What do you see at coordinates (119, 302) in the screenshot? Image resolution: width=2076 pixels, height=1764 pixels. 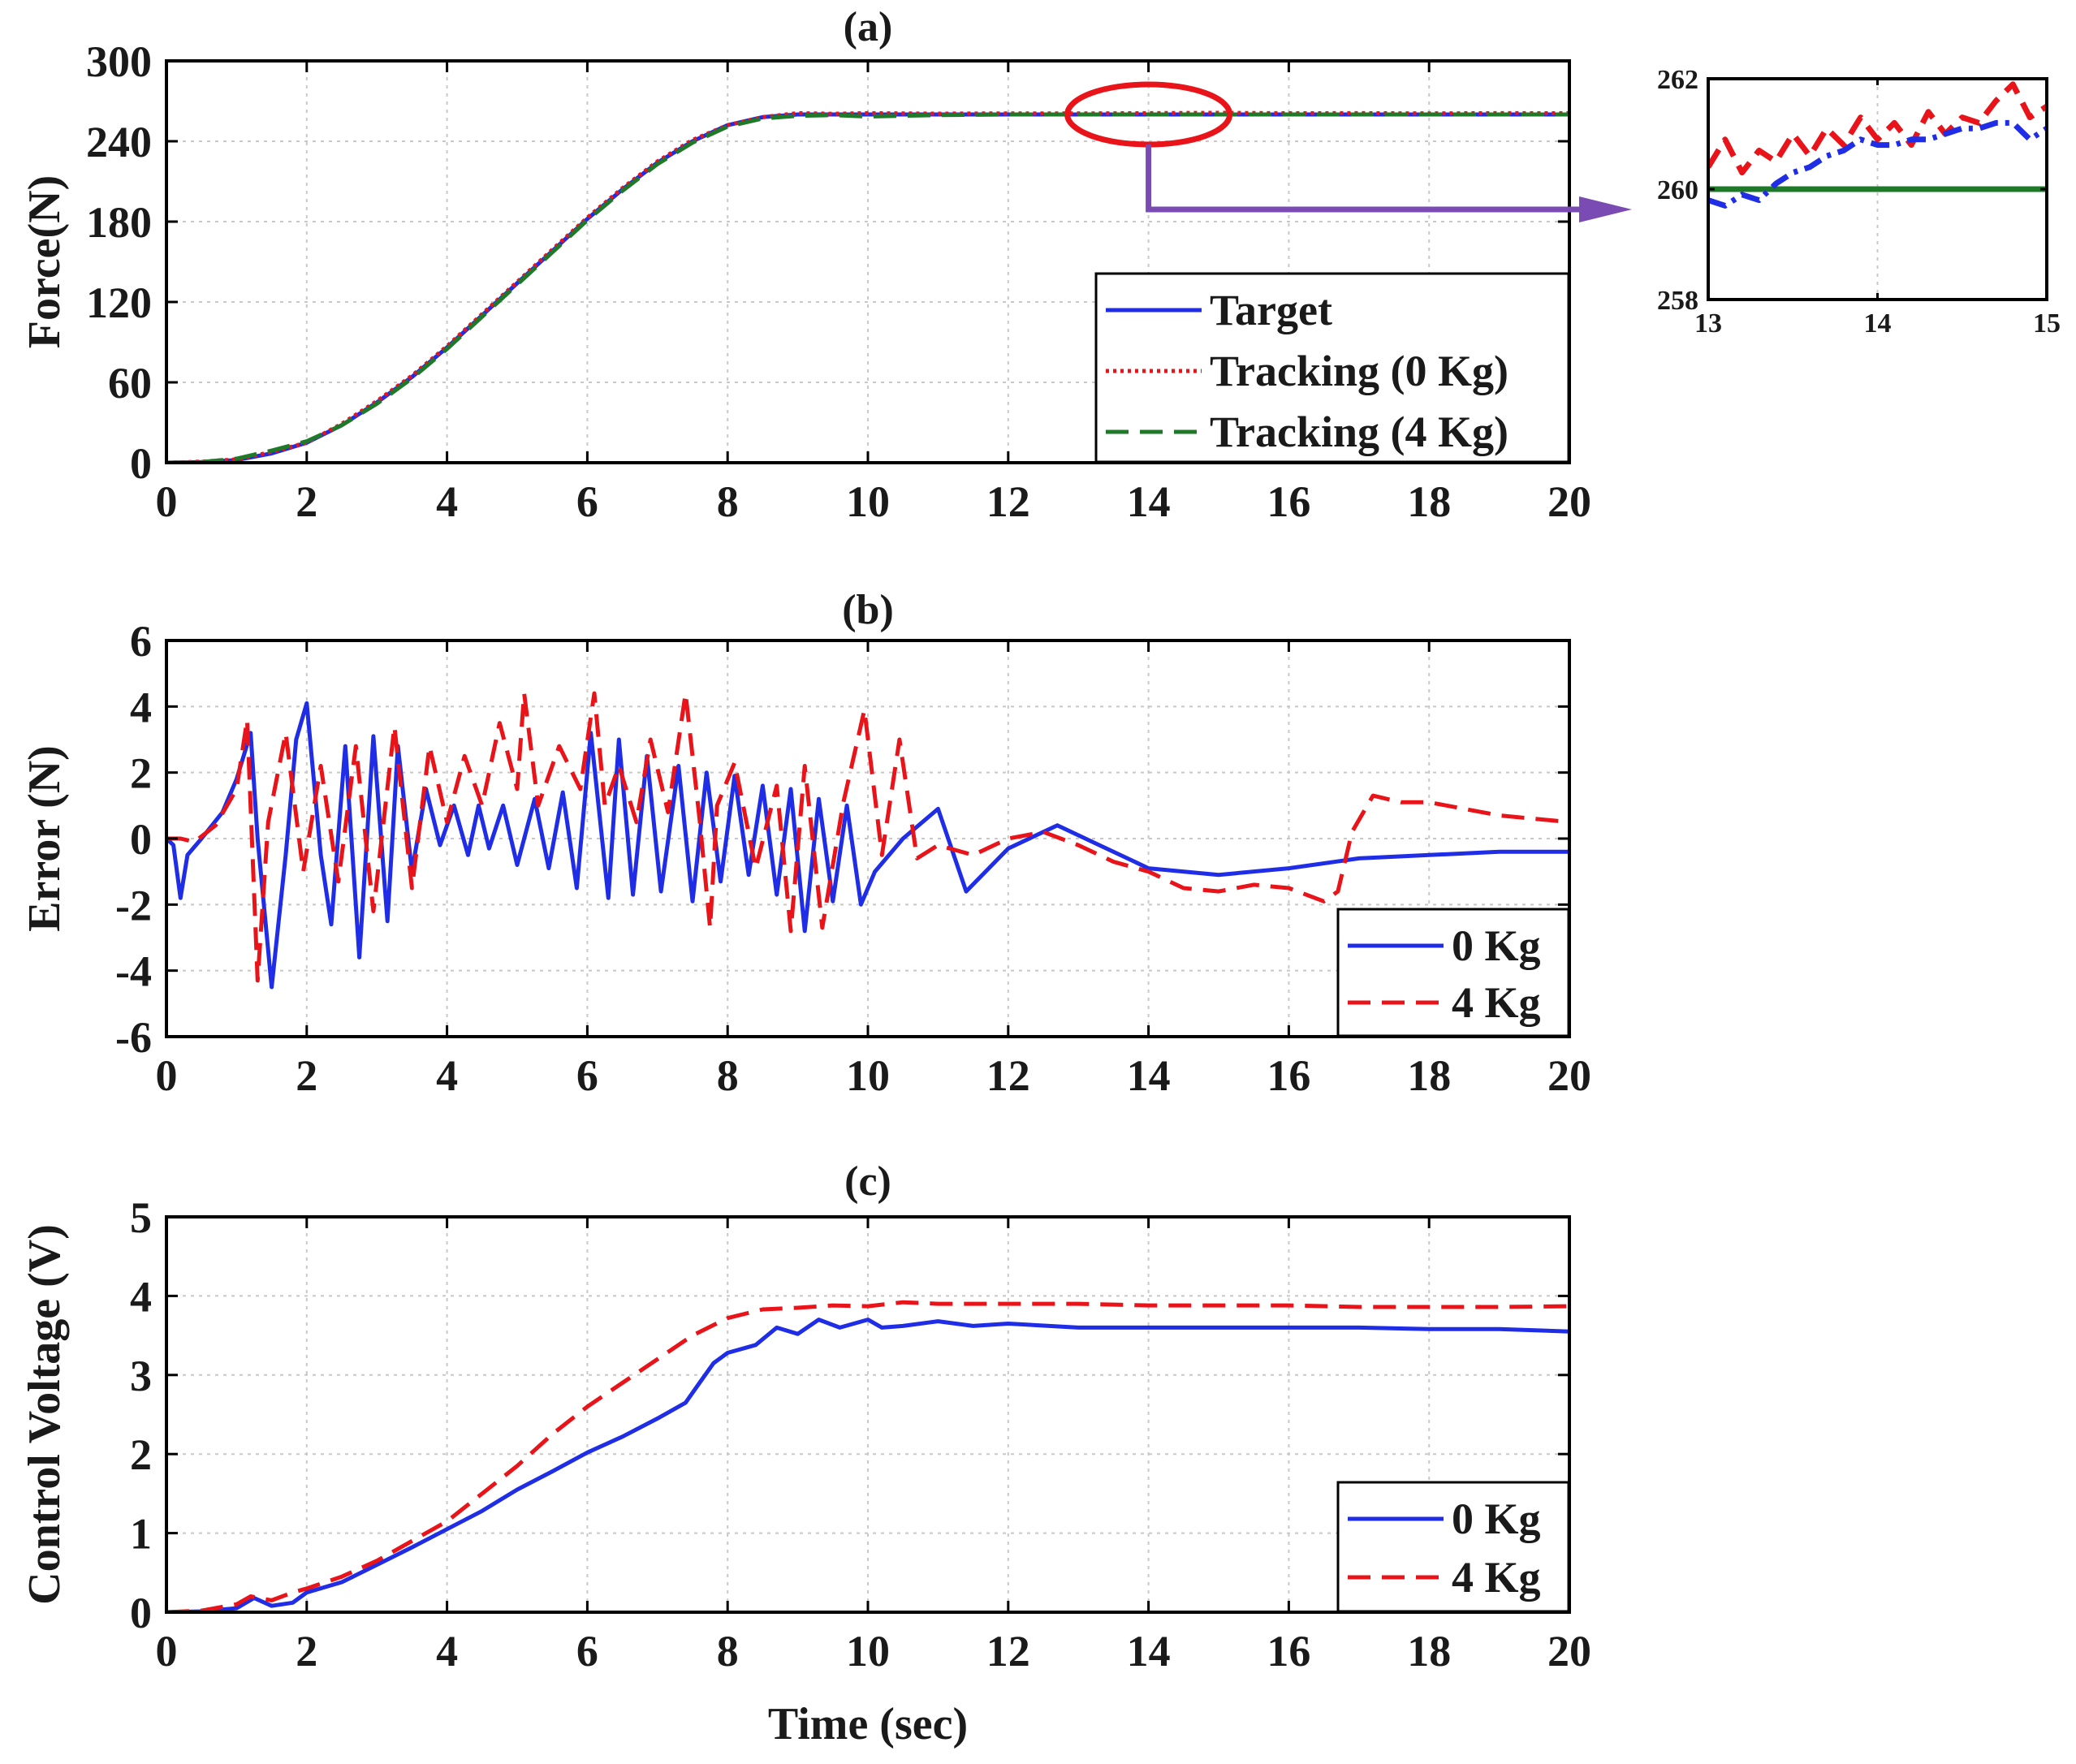 I see `y-tick-label: 120` at bounding box center [119, 302].